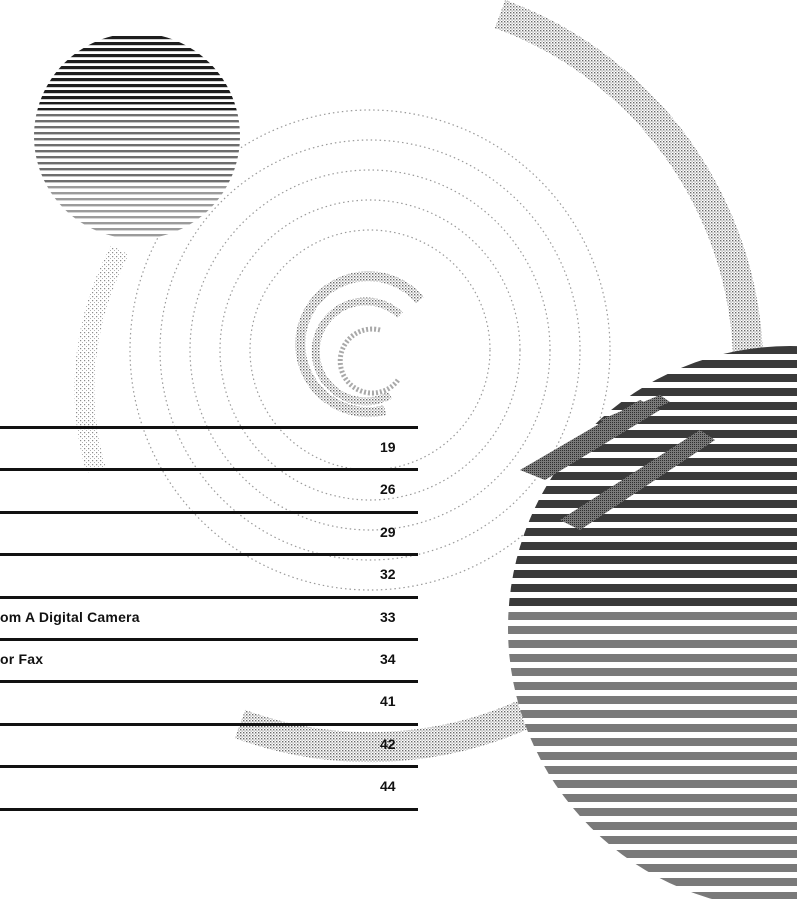  What do you see at coordinates (388, 659) in the screenshot?
I see `toc-page-number: 34` at bounding box center [388, 659].